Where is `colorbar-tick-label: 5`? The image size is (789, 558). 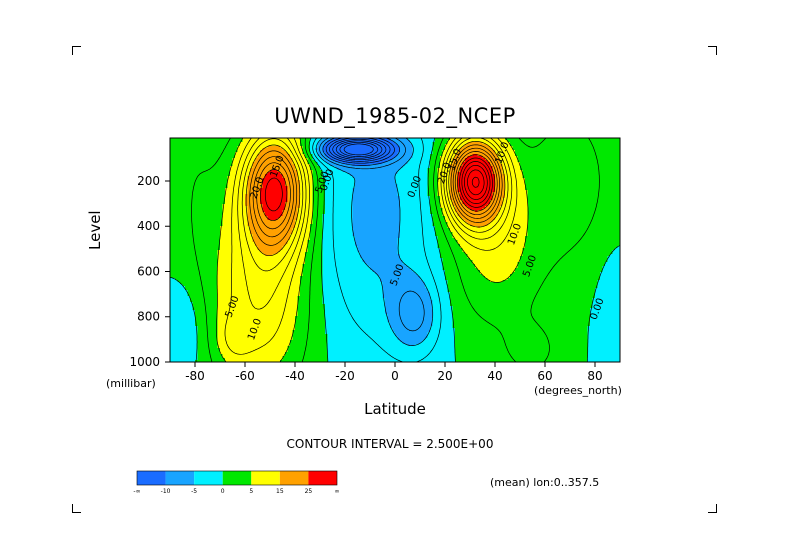 colorbar-tick-label: 5 is located at coordinates (251, 491).